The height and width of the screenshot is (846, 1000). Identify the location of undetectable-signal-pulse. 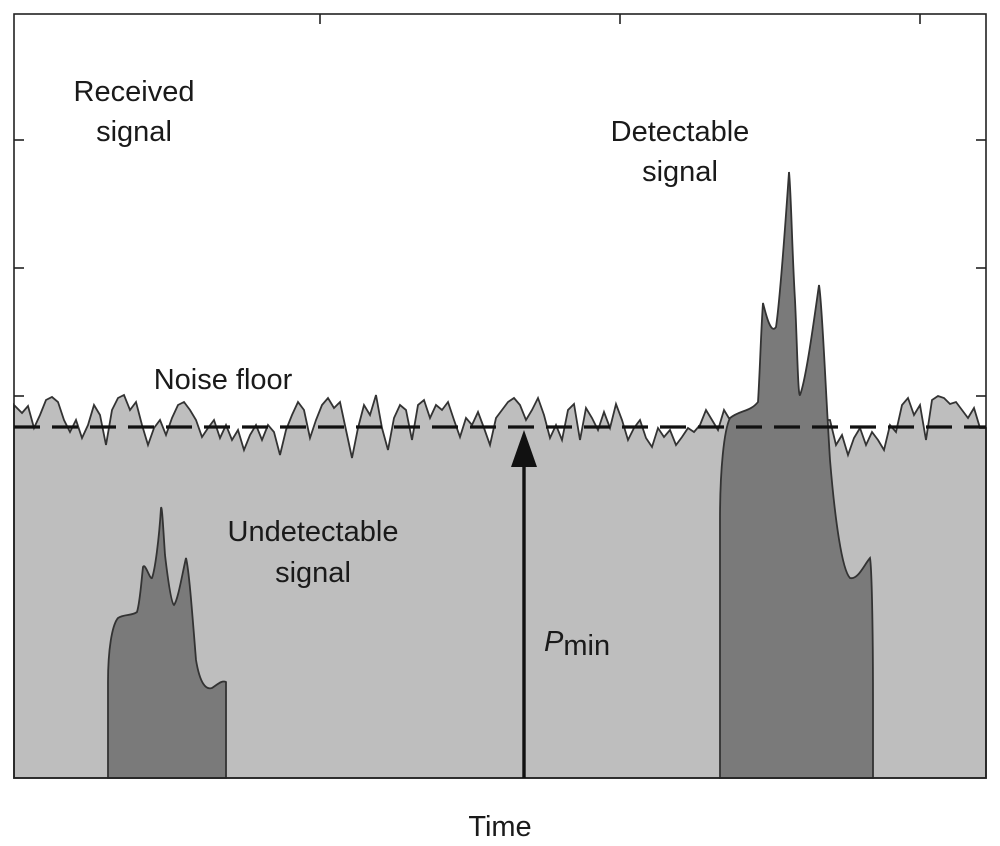
(167, 643).